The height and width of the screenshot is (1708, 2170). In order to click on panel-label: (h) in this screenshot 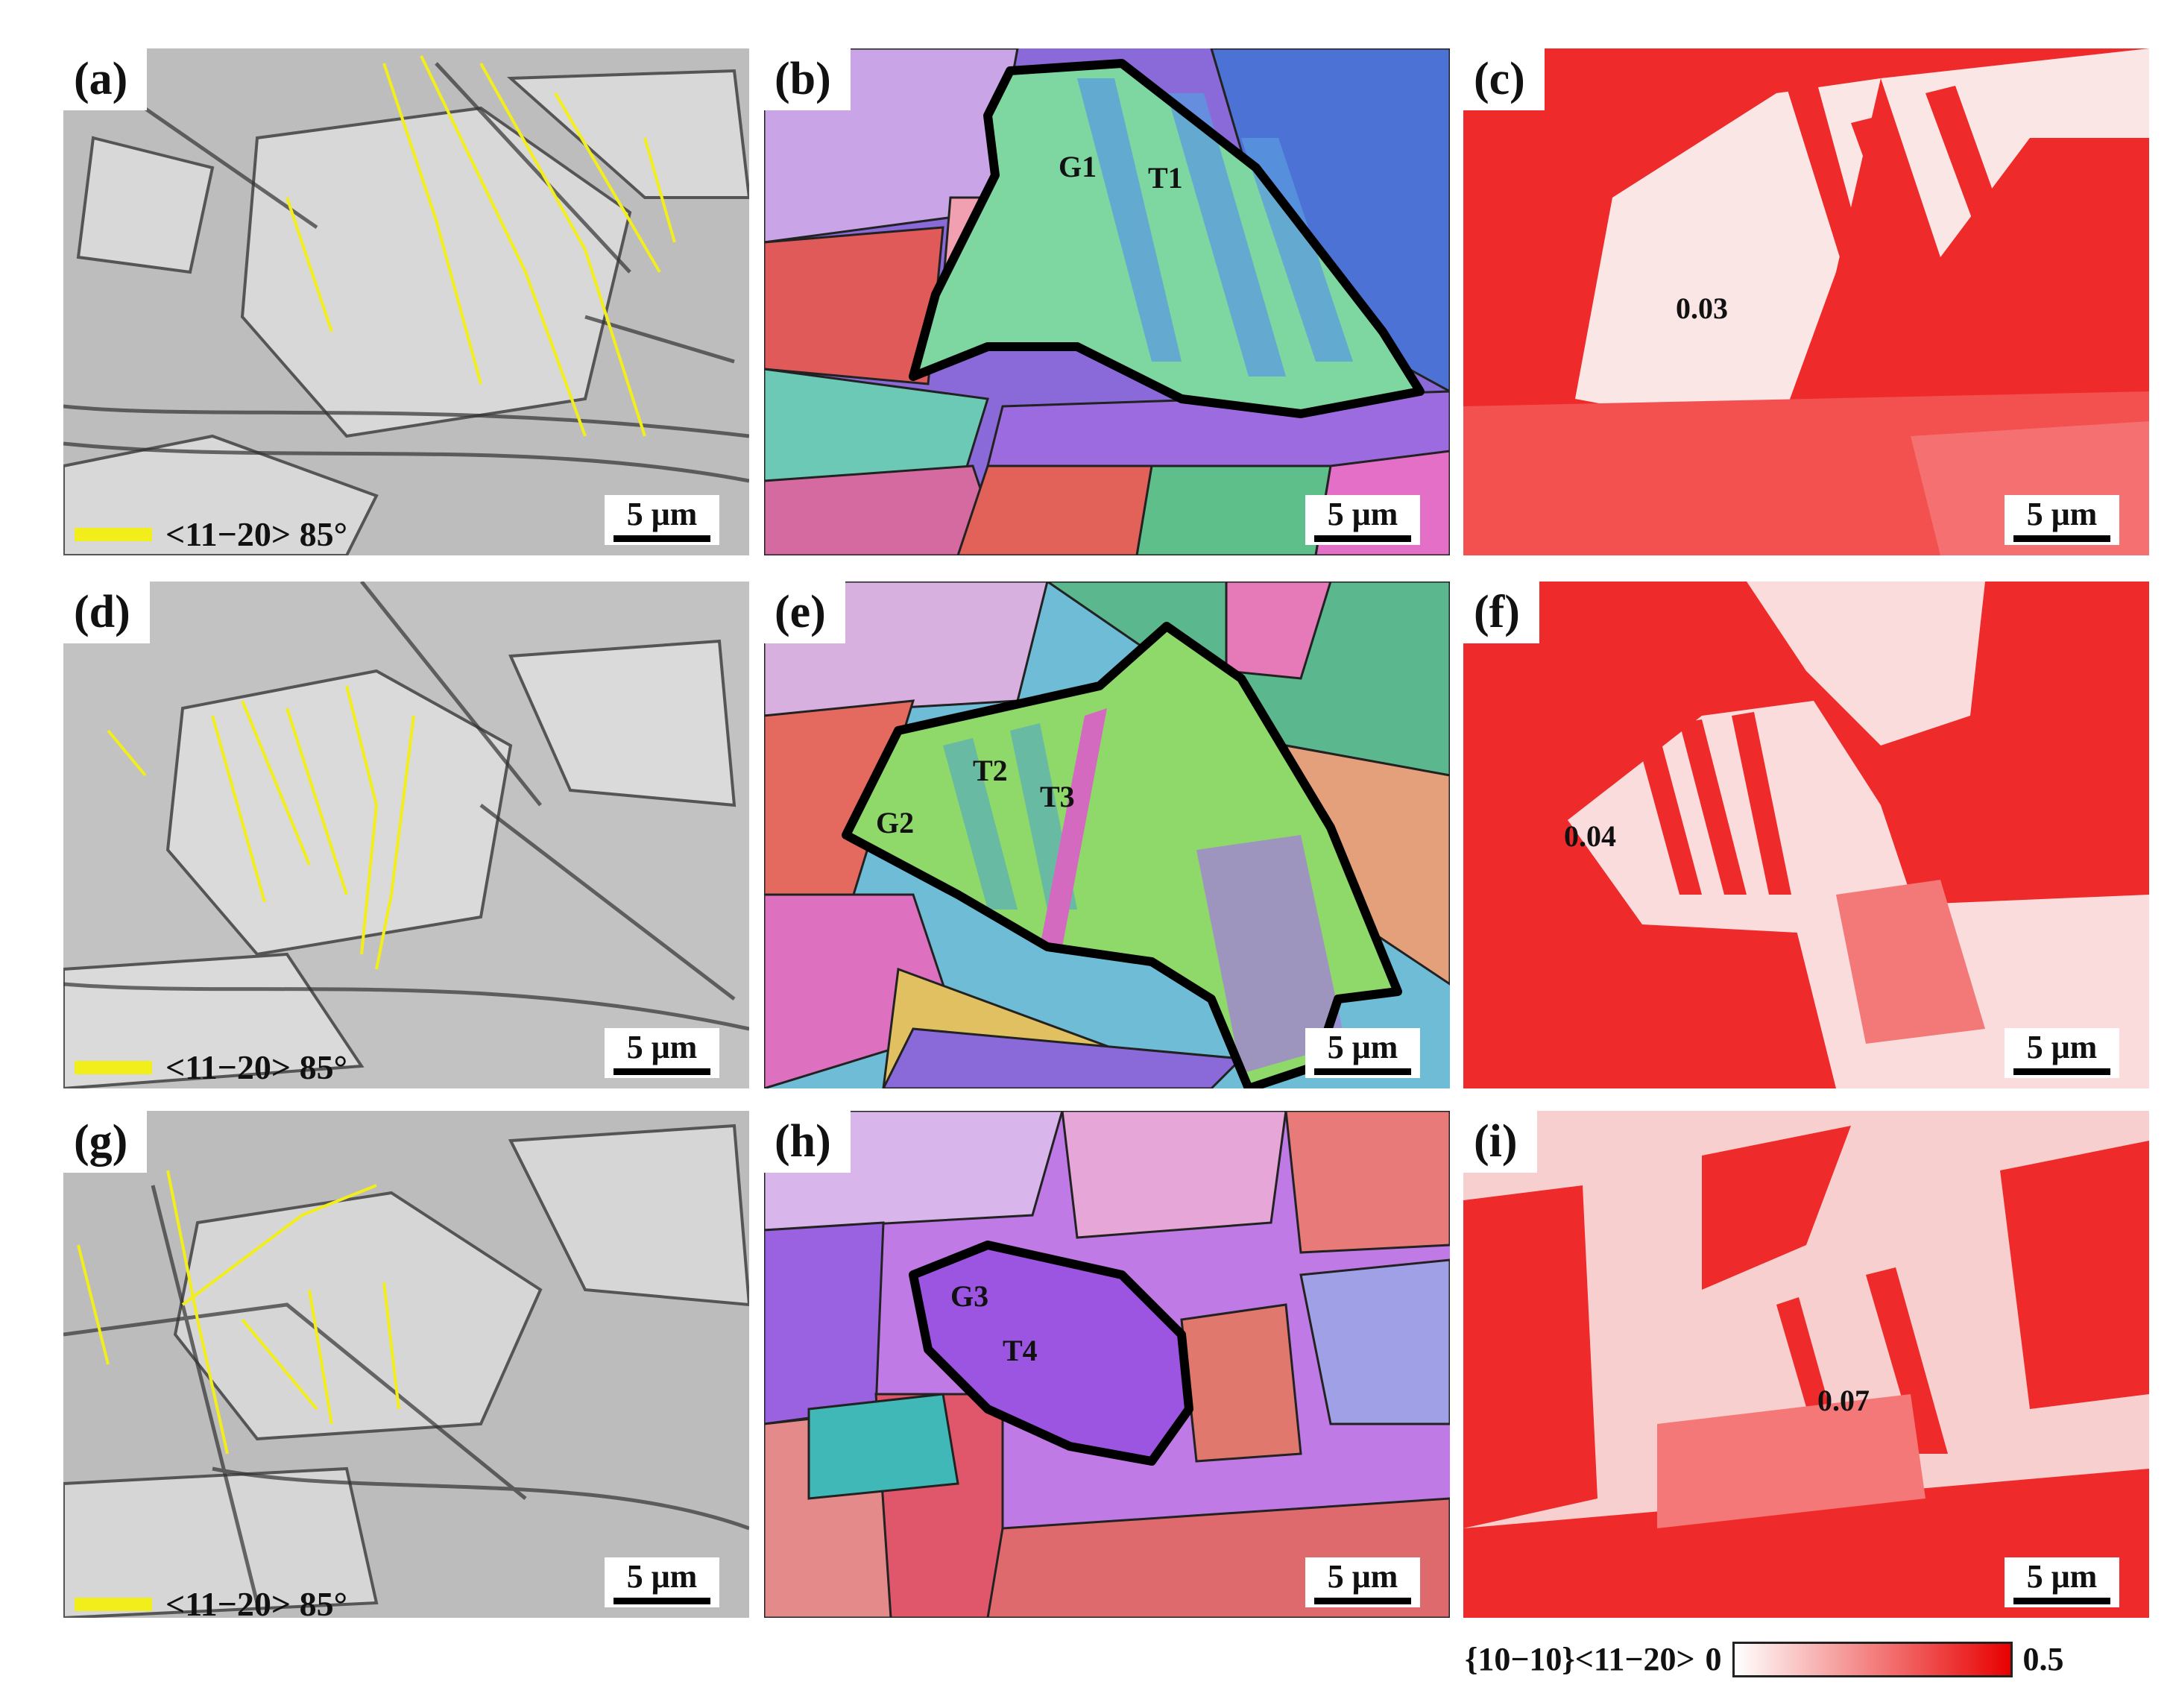, I will do `click(807, 1142)`.